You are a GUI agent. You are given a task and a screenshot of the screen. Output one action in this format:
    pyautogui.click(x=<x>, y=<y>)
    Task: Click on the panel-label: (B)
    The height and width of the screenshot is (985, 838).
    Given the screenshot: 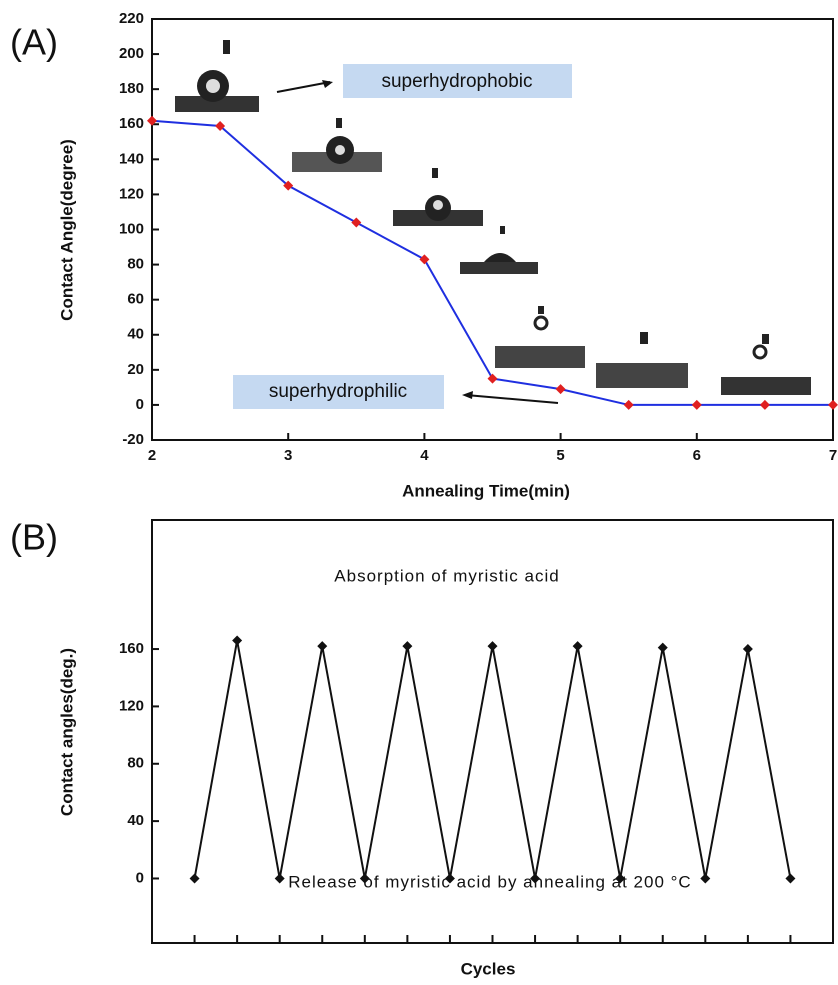 What is the action you would take?
    pyautogui.click(x=34, y=537)
    